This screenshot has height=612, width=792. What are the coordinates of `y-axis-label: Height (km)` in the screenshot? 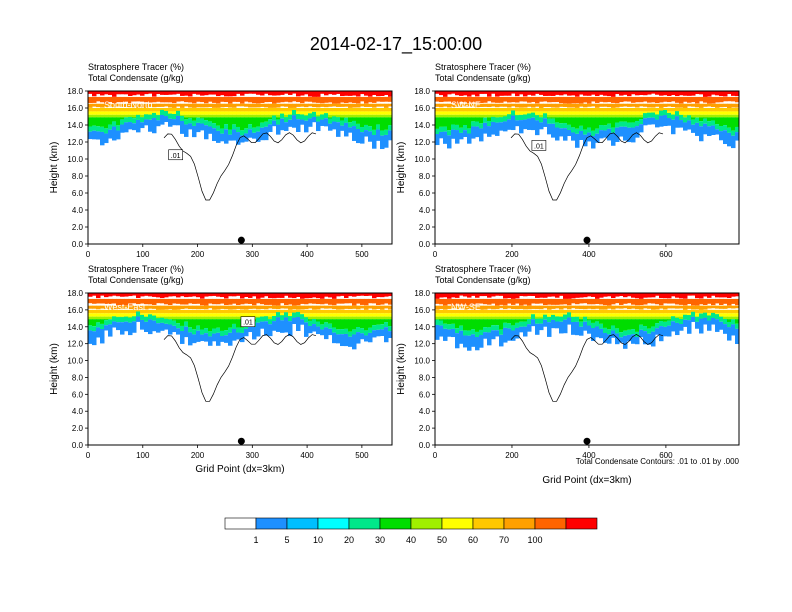 It's located at (401, 168).